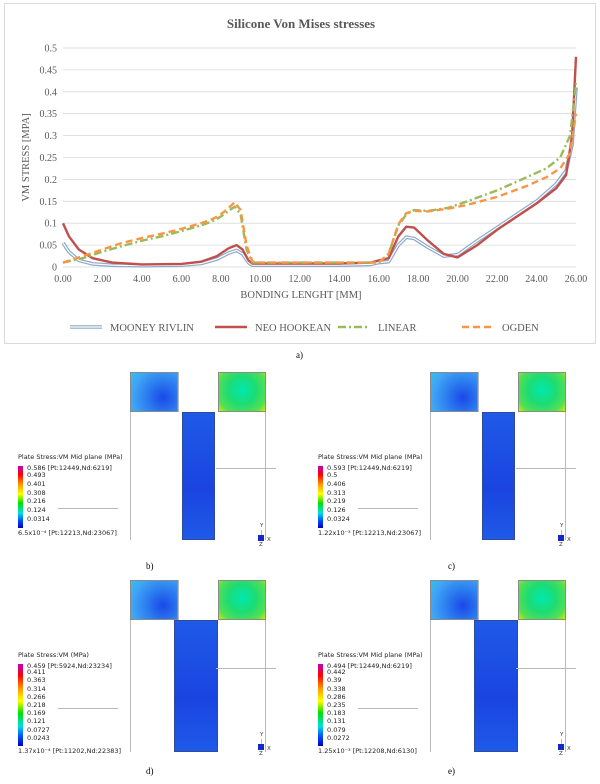 The image size is (600, 784). Describe the element at coordinates (367, 751) in the screenshot. I see `legend-min: 1.25x10⁻³ [Pt:12208,Nd:6130]` at that location.